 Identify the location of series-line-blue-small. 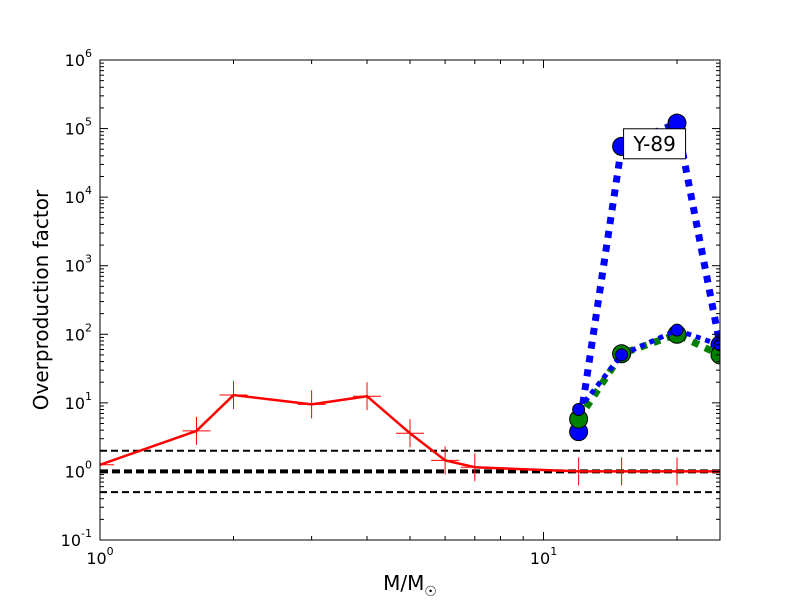
(648, 369).